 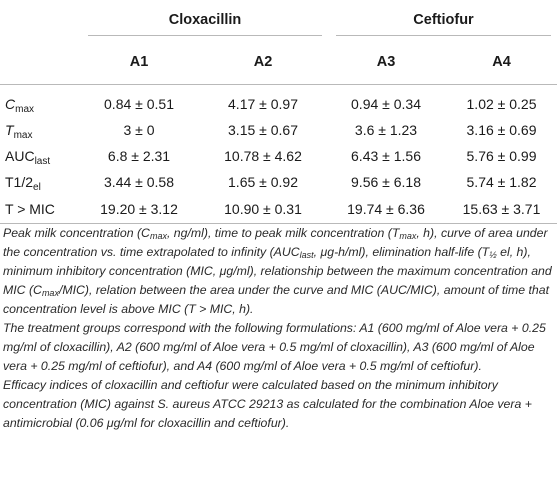 What do you see at coordinates (501, 62) in the screenshot?
I see `col-header-a4: A4` at bounding box center [501, 62].